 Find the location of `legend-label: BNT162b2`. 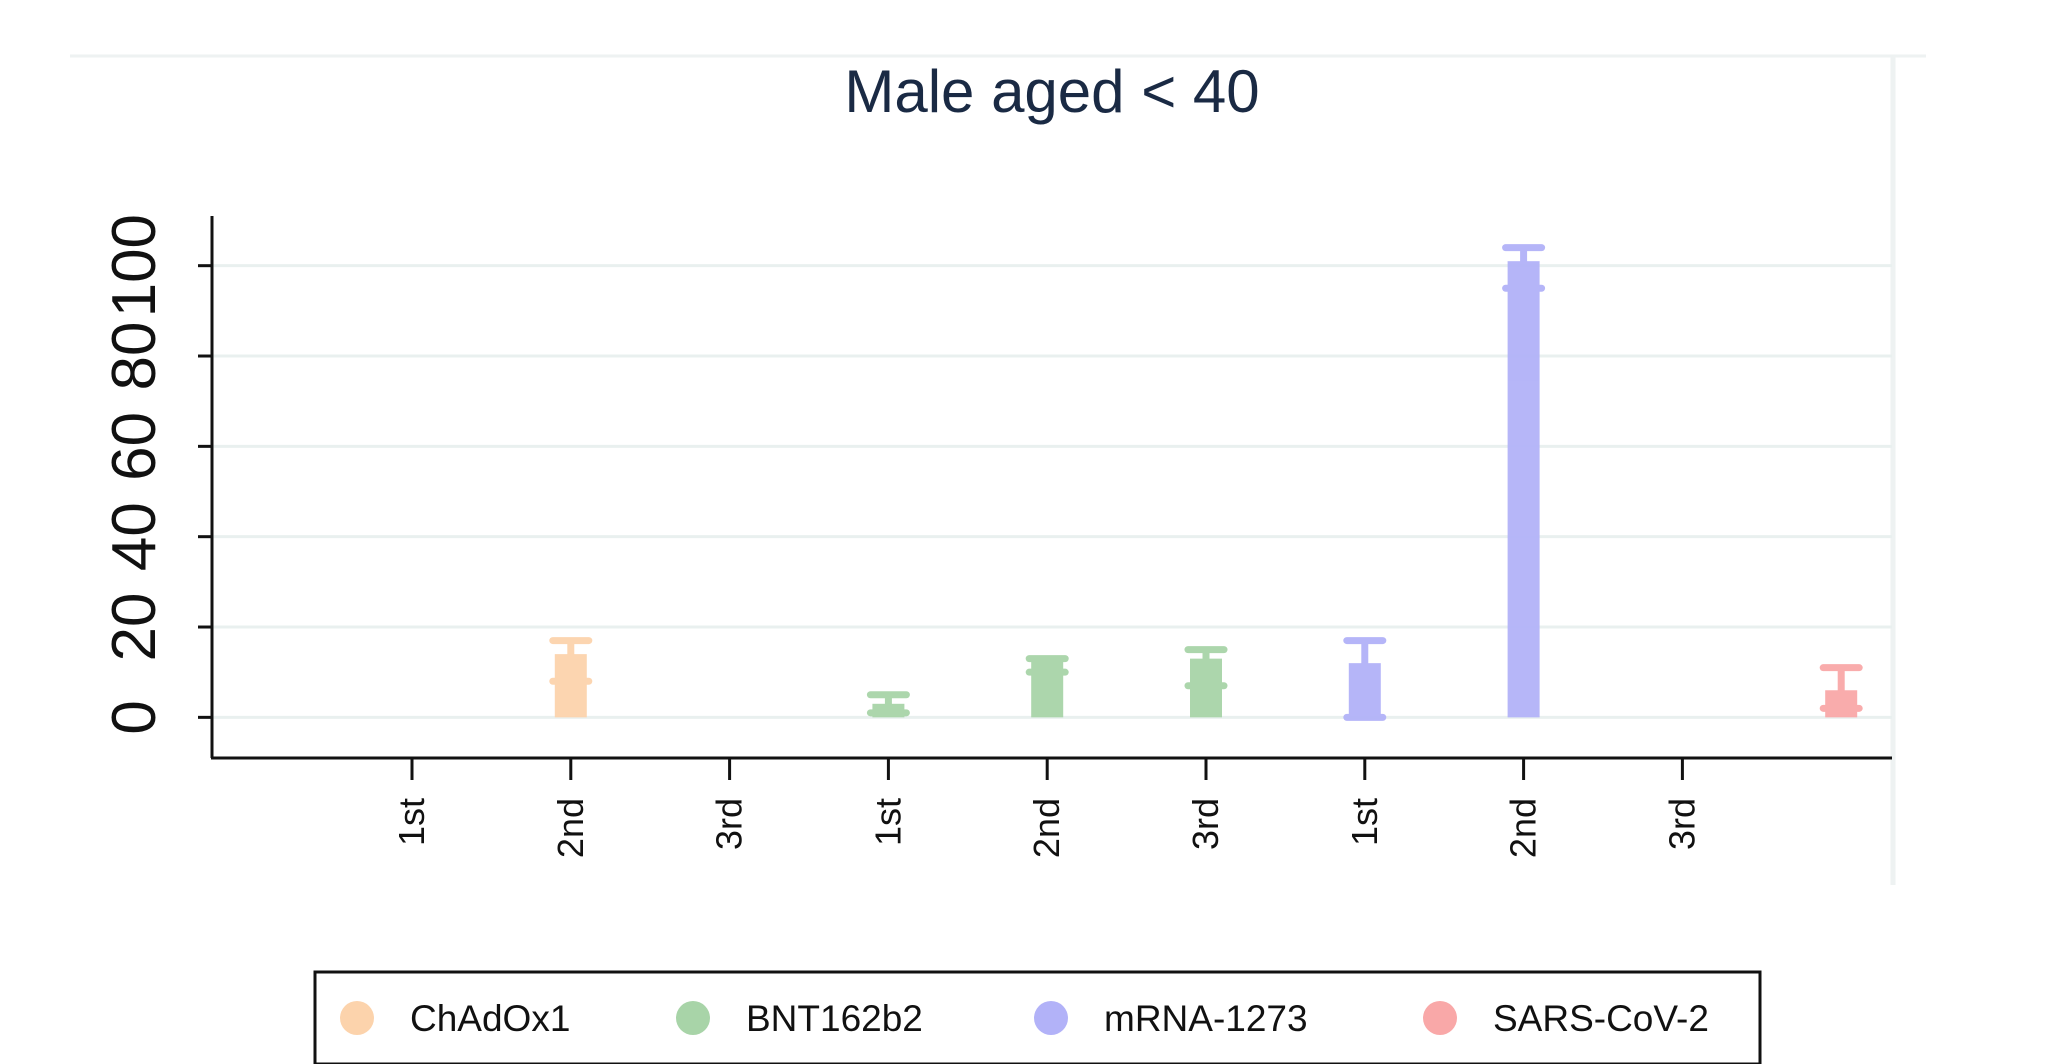

legend-label: BNT162b2 is located at coordinates (834, 1018).